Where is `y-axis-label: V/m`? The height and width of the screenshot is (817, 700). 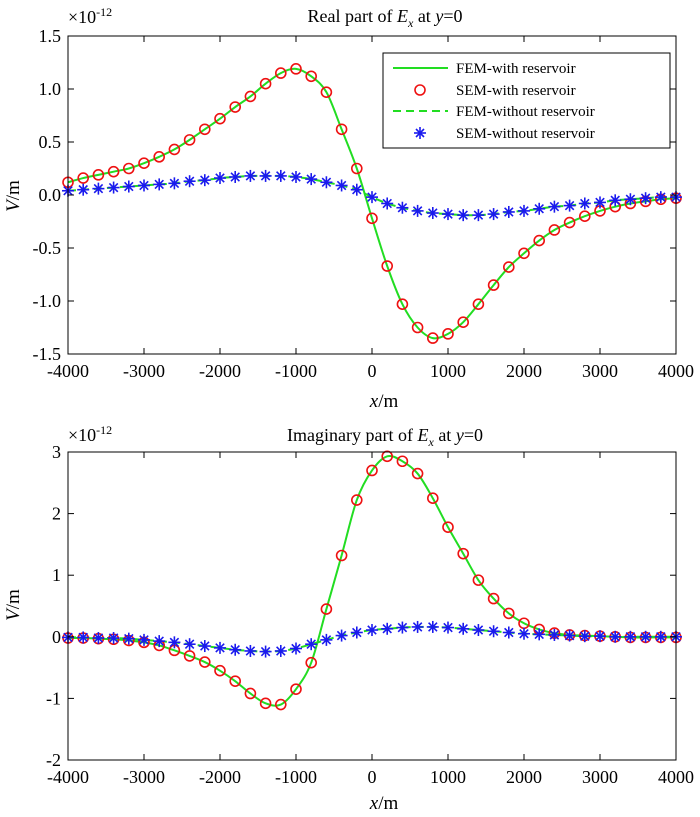
y-axis-label: V/m is located at coordinates (13, 605).